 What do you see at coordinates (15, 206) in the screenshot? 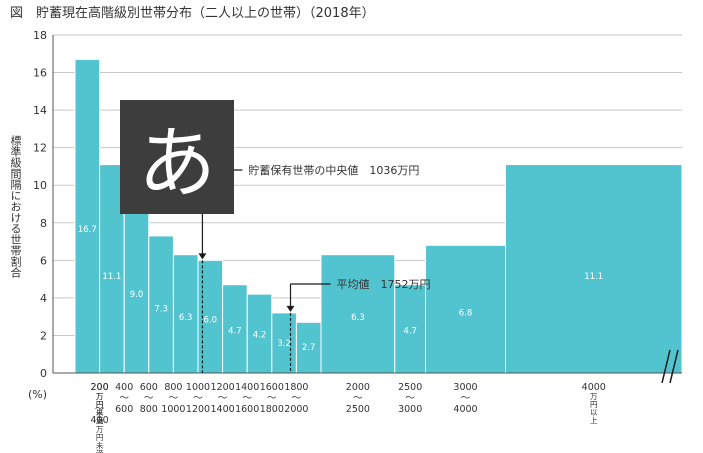
I see `y-axis-label: 標準級間隔における世帯割合` at bounding box center [15, 206].